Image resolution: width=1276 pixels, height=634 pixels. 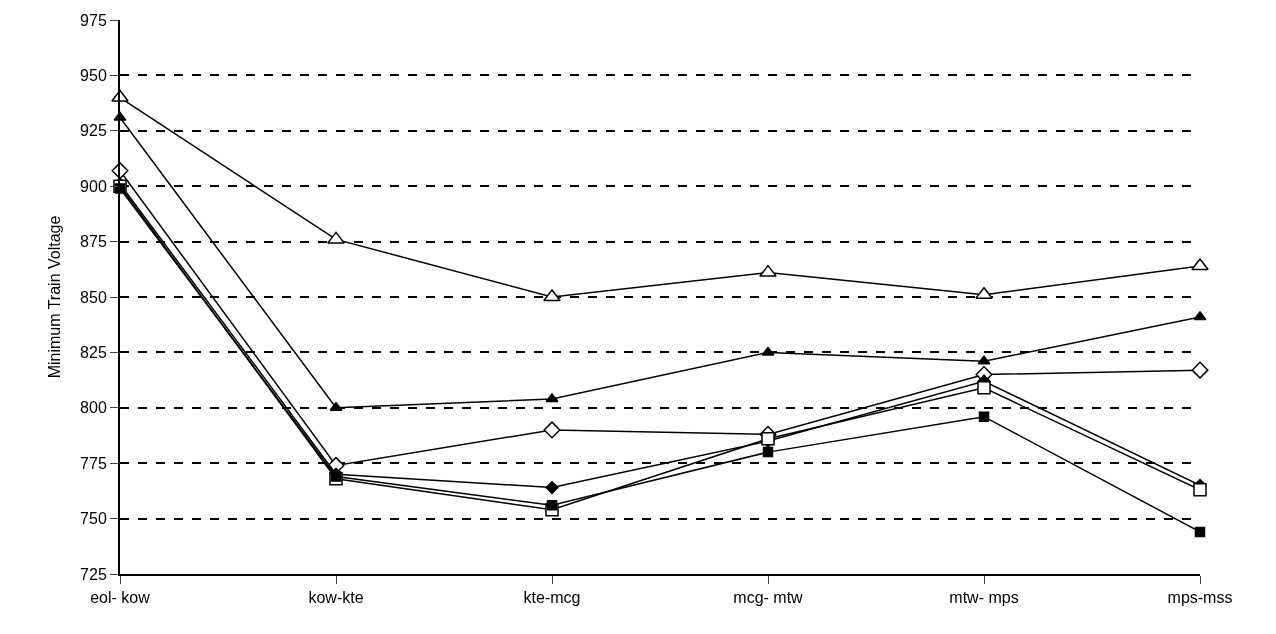 What do you see at coordinates (93, 463) in the screenshot?
I see `y-tick-label: 775` at bounding box center [93, 463].